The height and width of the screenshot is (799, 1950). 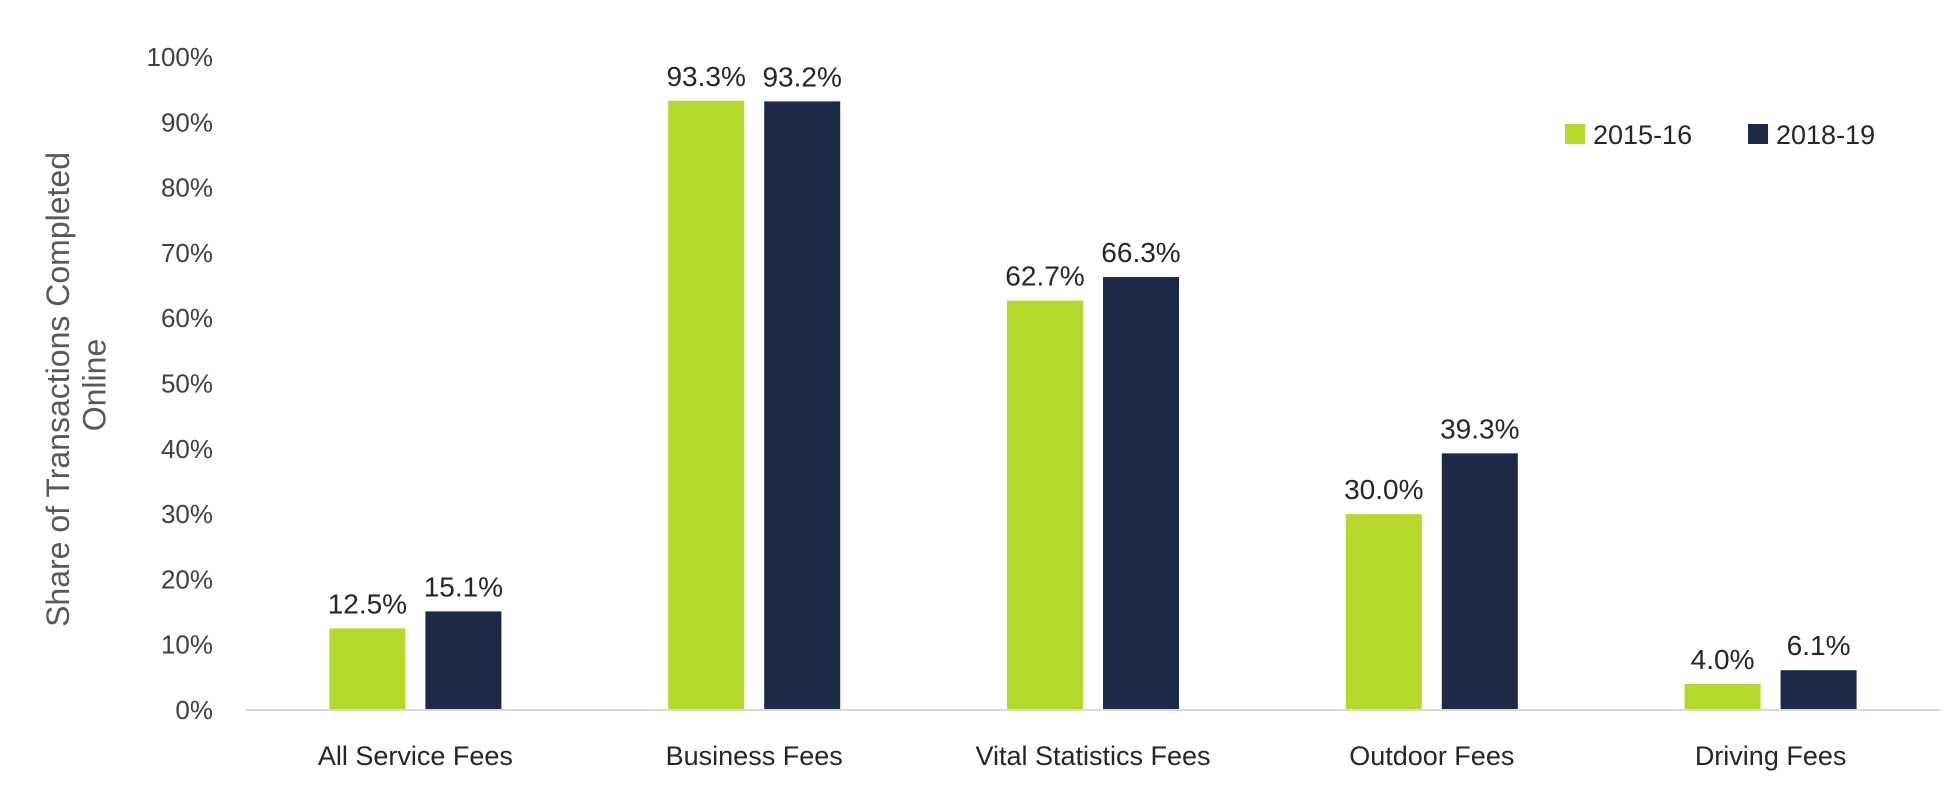 I want to click on y-tick-label: 30%, so click(x=187, y=514).